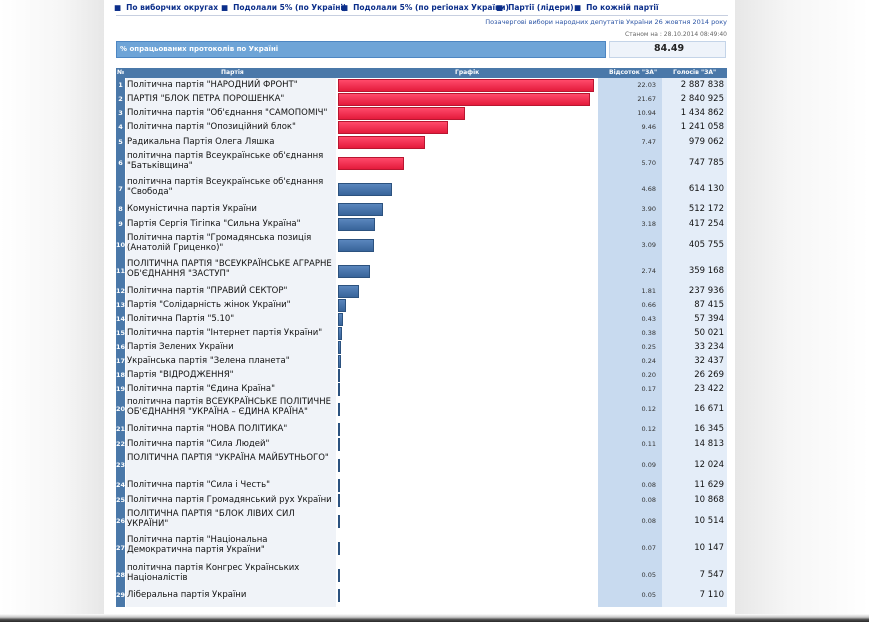 This screenshot has width=869, height=622. Describe the element at coordinates (648, 347) in the screenshot. I see `percent-value: 0.25` at that location.